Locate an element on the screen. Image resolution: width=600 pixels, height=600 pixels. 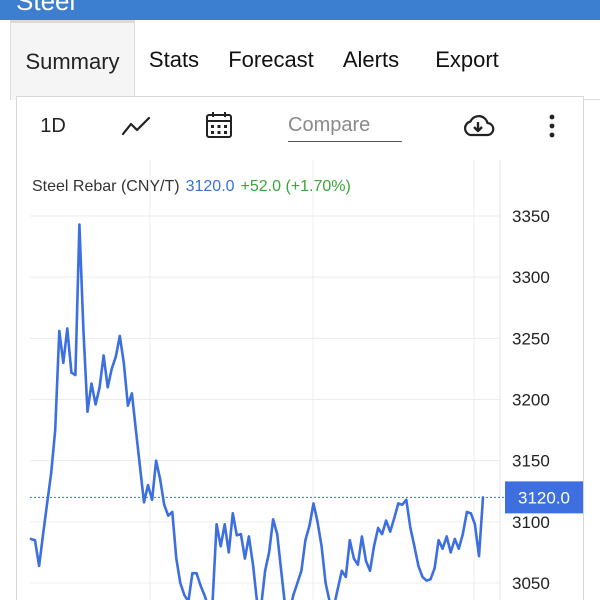
tab-summary: Summary is located at coordinates (72, 60).